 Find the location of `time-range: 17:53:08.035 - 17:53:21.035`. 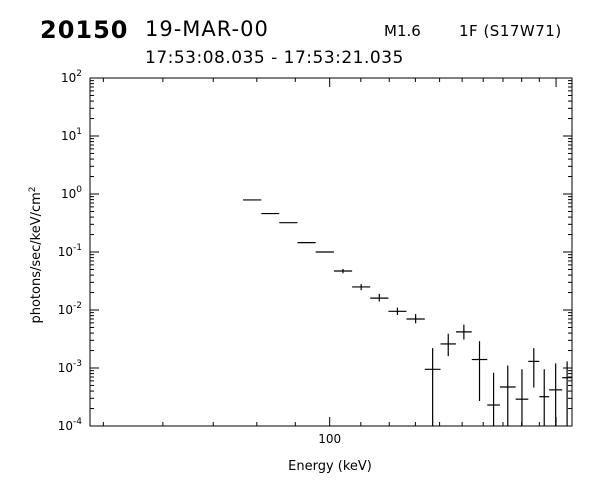

time-range: 17:53:08.035 - 17:53:21.035 is located at coordinates (274, 58).